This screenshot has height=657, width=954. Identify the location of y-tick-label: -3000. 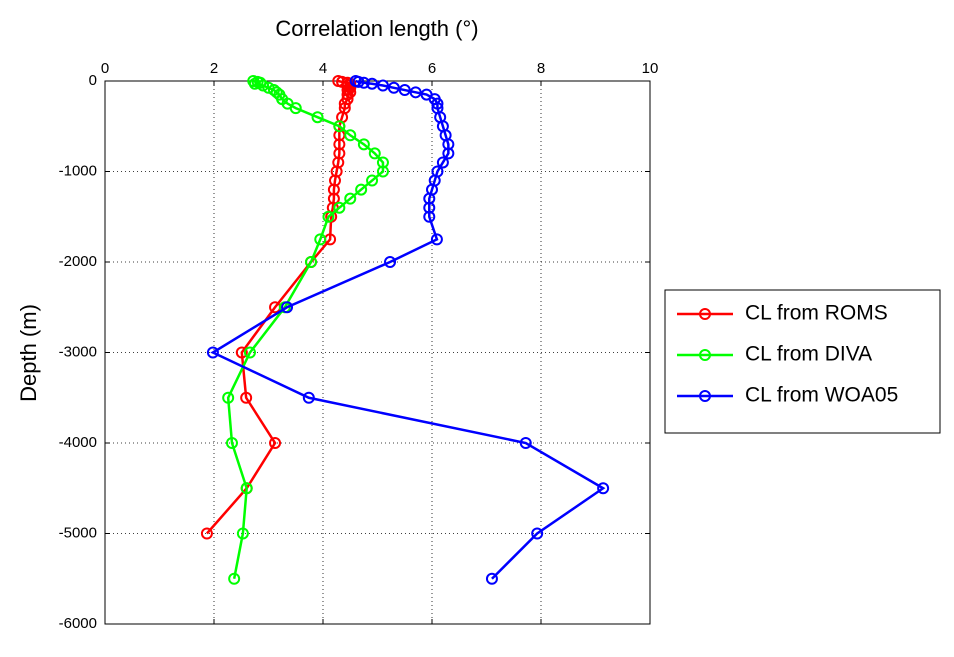
(78, 351).